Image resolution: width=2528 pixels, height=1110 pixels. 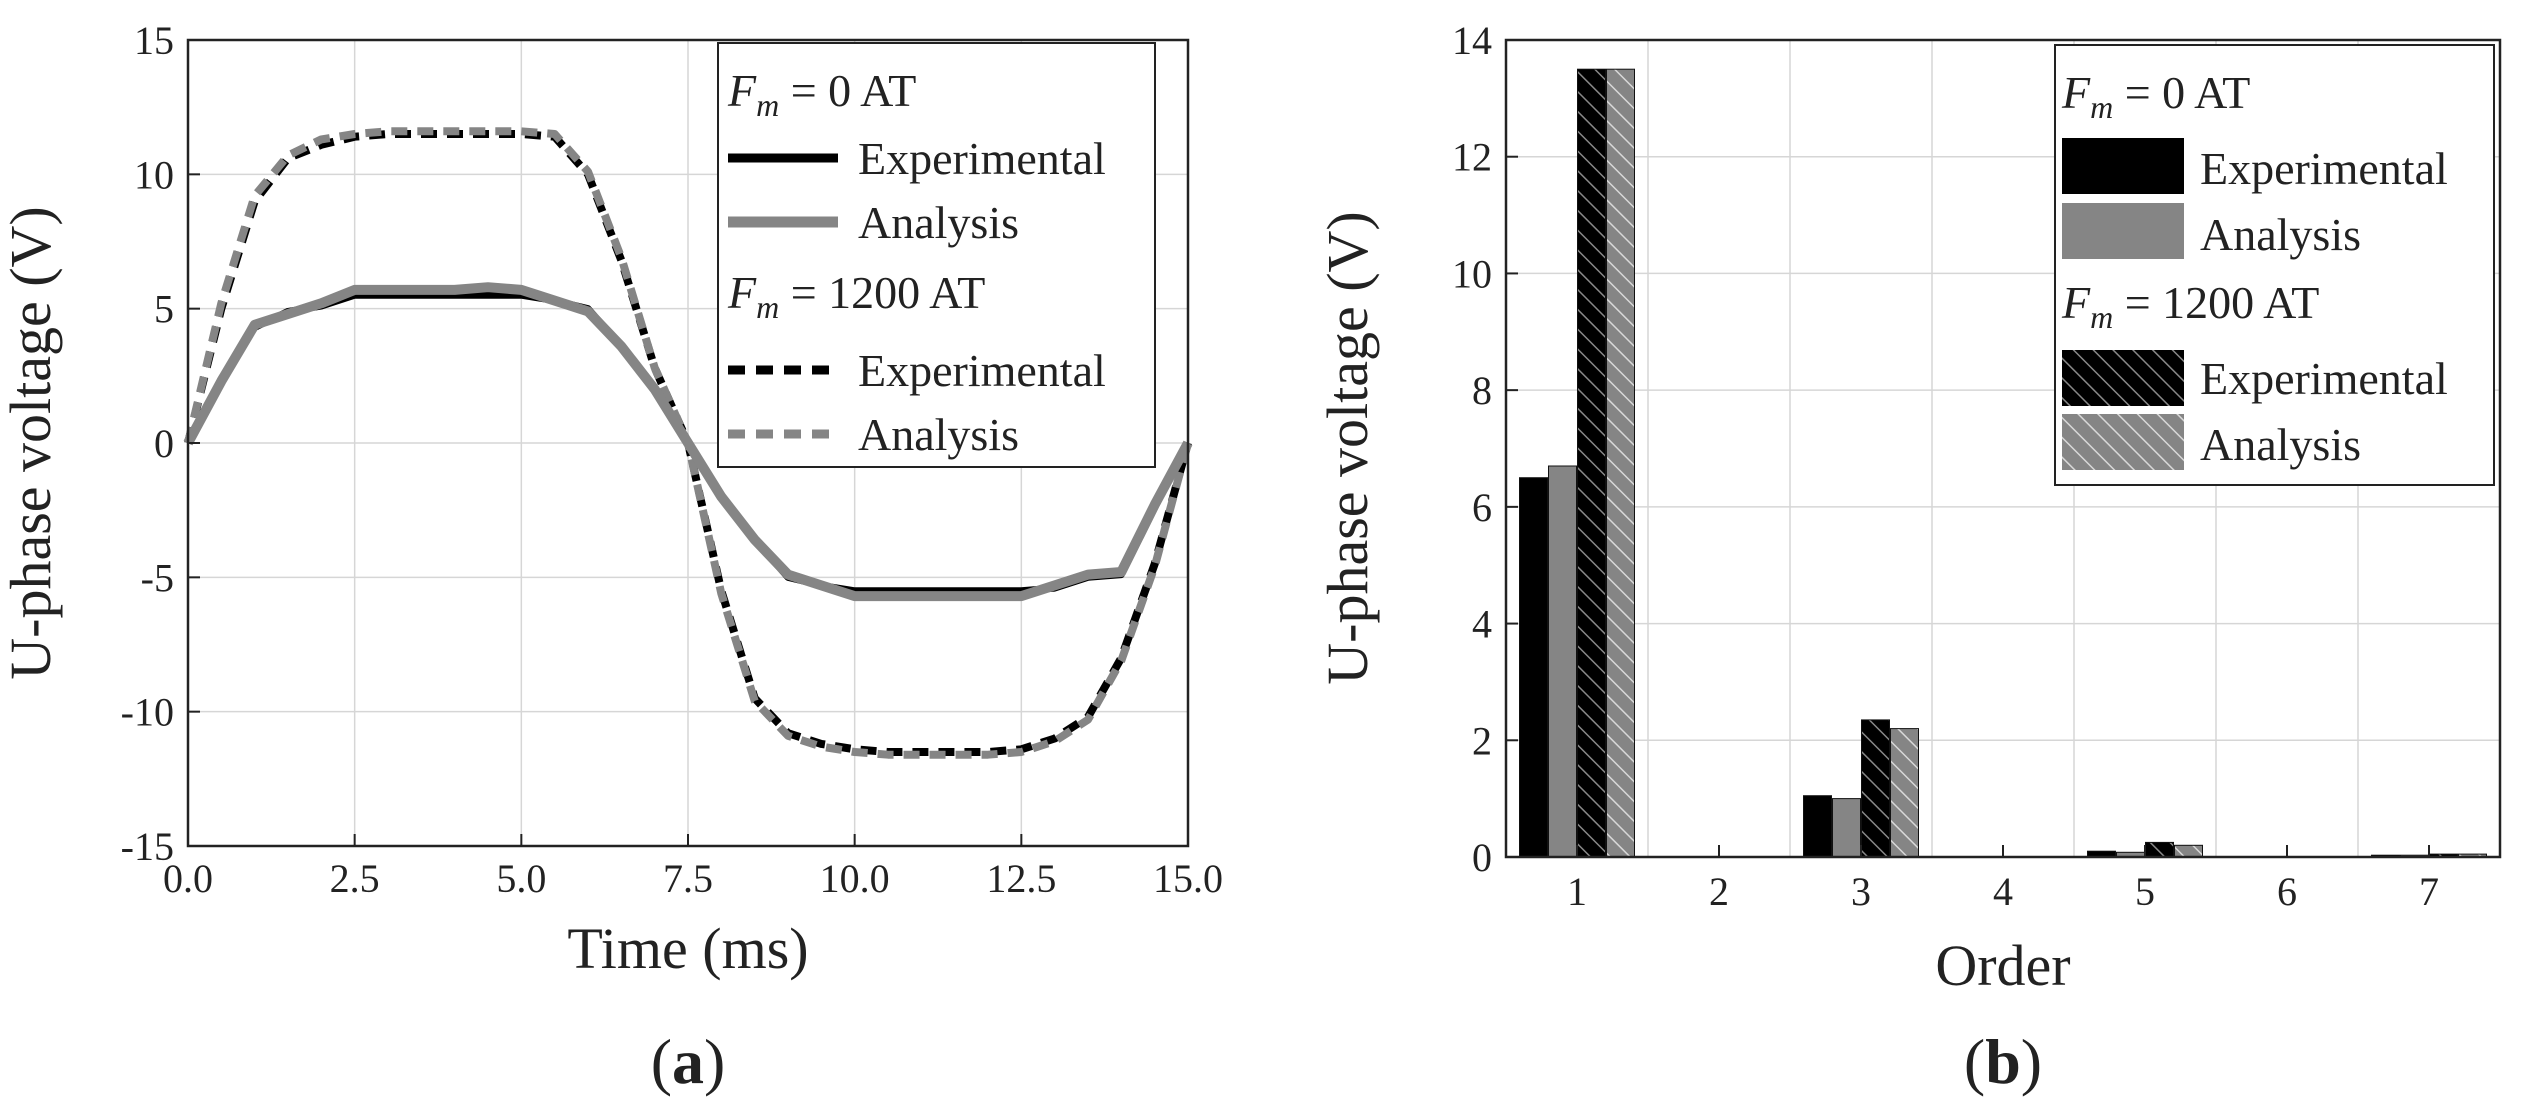 I want to click on panel-b-x-tick-label: 1, so click(x=1577, y=891).